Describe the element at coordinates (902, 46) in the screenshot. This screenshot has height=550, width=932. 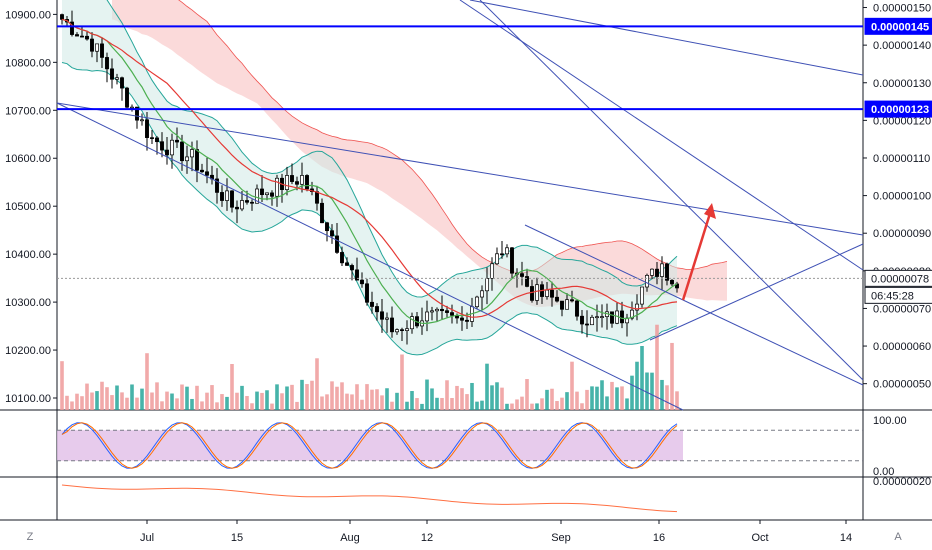
I see `right-tick-label: 0.00000140` at that location.